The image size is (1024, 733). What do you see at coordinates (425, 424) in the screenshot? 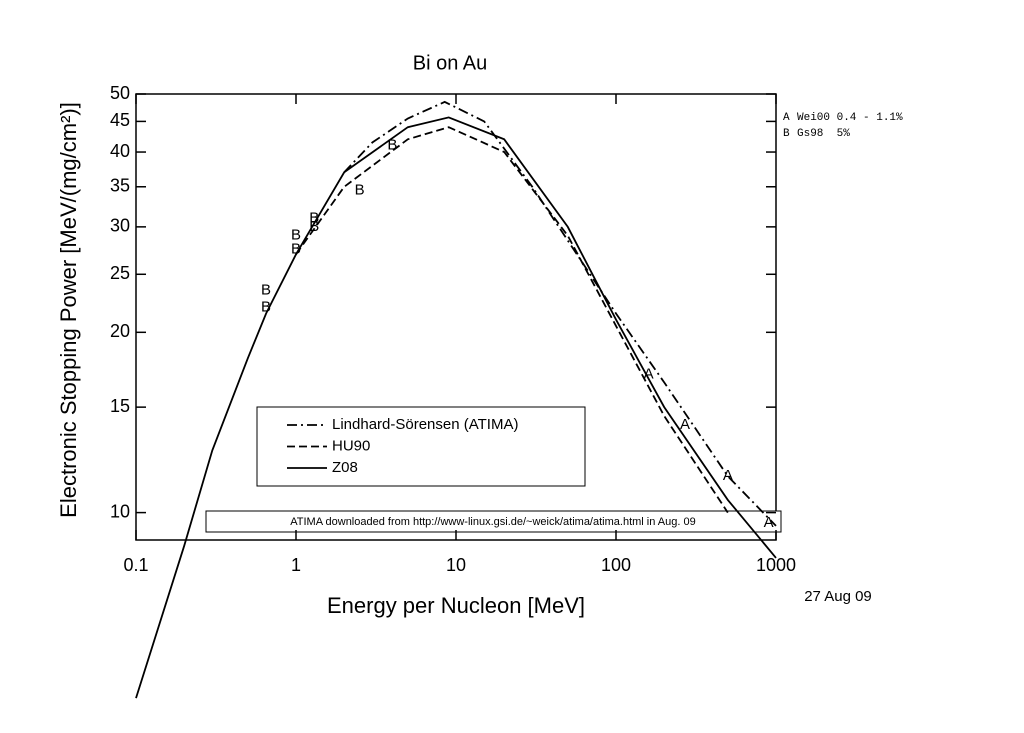
I see `legend-label: Lindhard-Sörensen (ATIMA)` at bounding box center [425, 424].